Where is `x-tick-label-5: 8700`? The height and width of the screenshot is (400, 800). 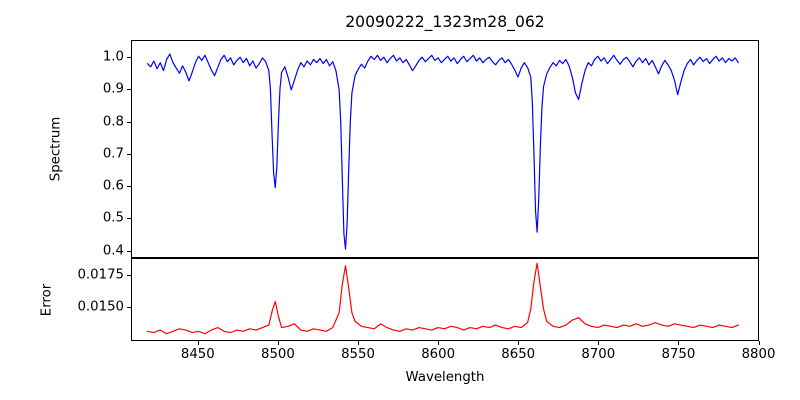
x-tick-label-5: 8700 is located at coordinates (598, 354).